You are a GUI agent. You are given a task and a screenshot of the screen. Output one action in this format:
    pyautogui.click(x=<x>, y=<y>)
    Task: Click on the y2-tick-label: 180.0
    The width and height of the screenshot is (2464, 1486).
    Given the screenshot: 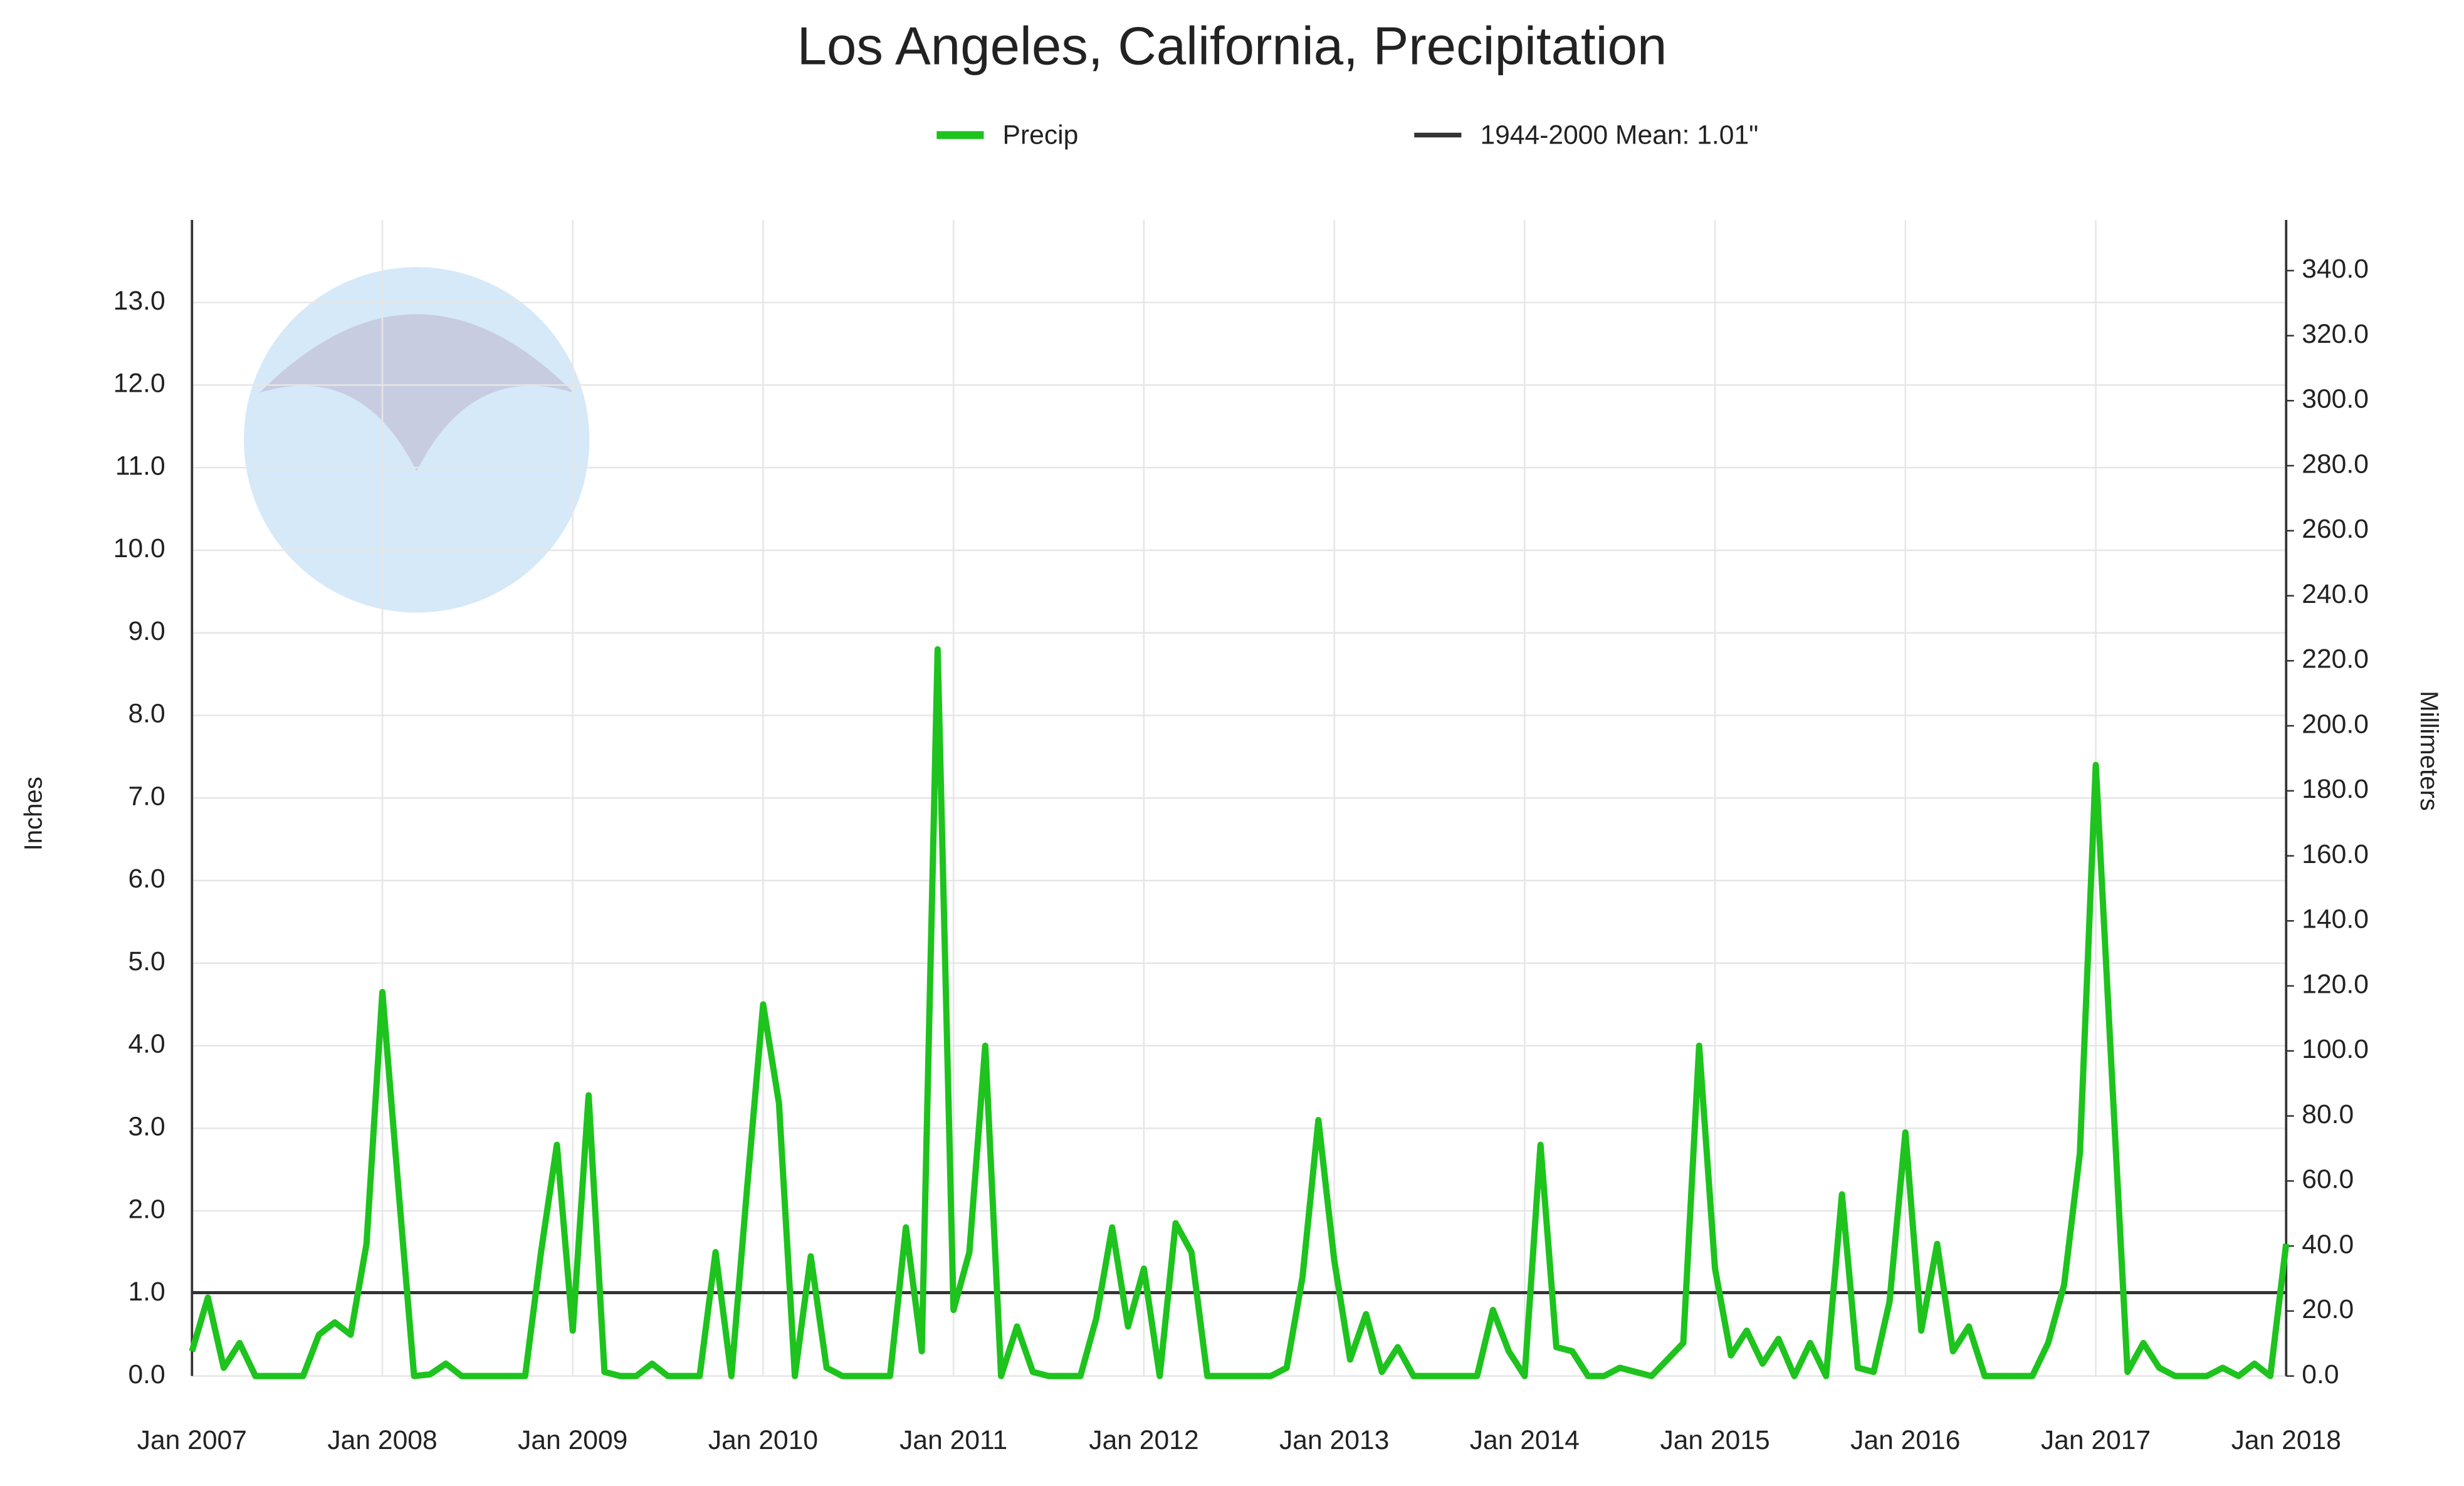 What is the action you would take?
    pyautogui.click(x=2335, y=789)
    